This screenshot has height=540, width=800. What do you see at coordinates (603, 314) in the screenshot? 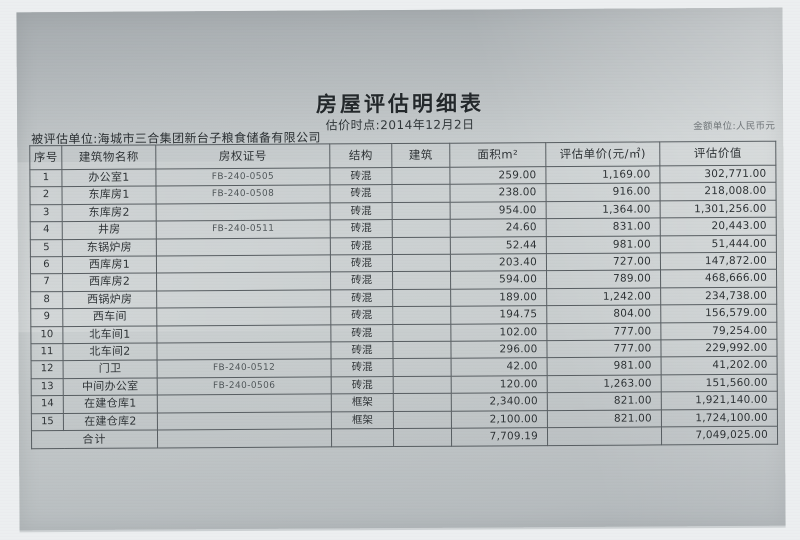
I see `cell-unit-price: 804.00` at bounding box center [603, 314].